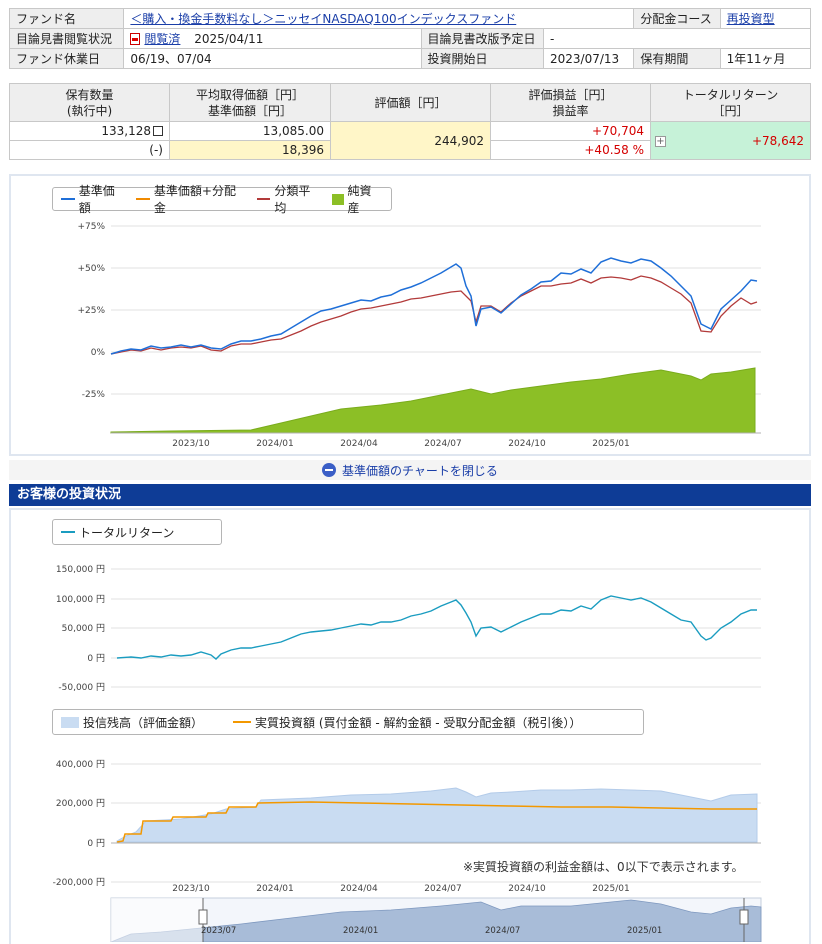 Image resolution: width=822 pixels, height=944 pixels. Describe the element at coordinates (730, 140) in the screenshot. I see `total-return-cell: + +78,642` at that location.